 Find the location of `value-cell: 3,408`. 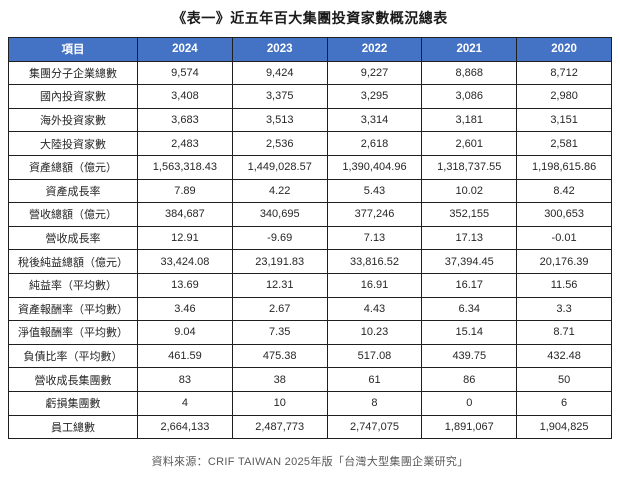

value-cell: 3,408 is located at coordinates (185, 96).